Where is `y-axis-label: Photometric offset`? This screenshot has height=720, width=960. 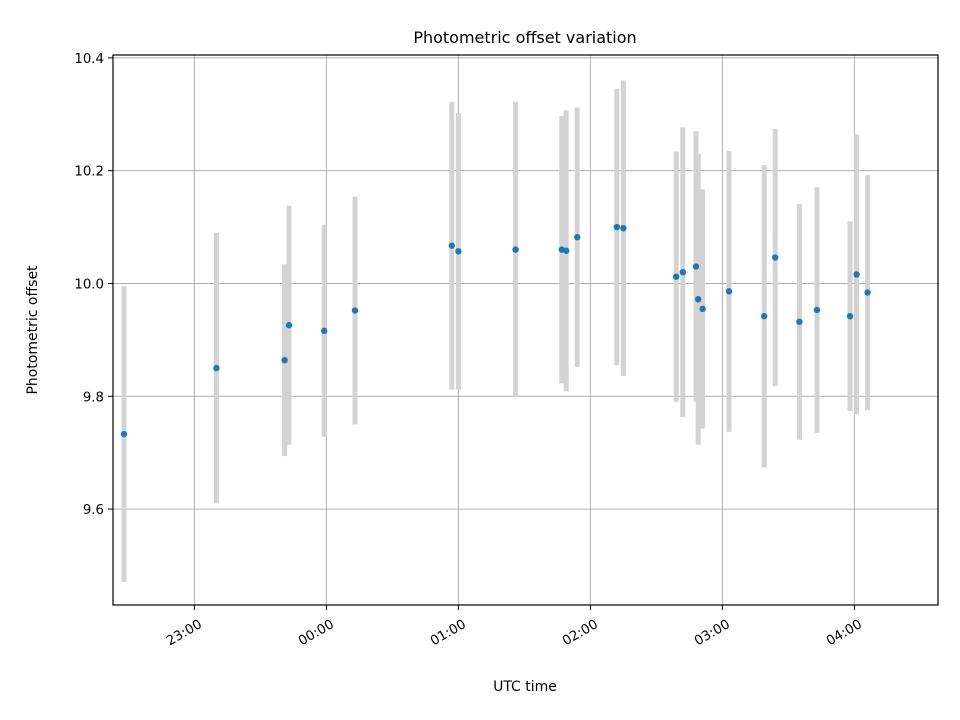
y-axis-label: Photometric offset is located at coordinates (33, 330).